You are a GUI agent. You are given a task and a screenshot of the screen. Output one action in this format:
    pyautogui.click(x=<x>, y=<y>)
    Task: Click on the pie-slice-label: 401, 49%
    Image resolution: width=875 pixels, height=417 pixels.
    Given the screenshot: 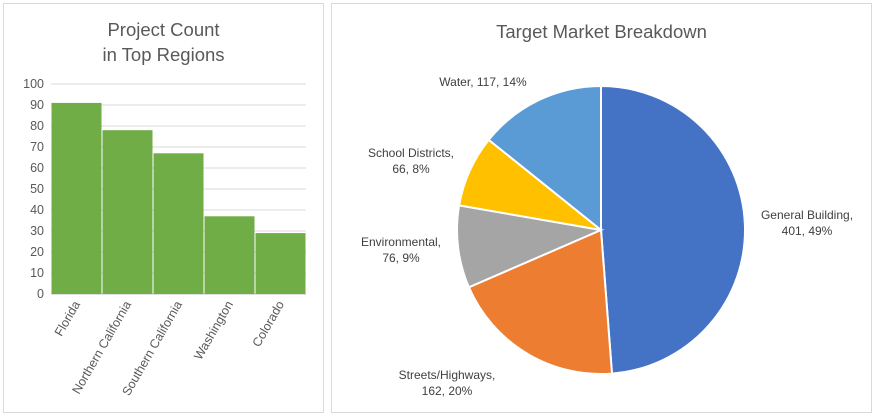 What is the action you would take?
    pyautogui.click(x=807, y=231)
    